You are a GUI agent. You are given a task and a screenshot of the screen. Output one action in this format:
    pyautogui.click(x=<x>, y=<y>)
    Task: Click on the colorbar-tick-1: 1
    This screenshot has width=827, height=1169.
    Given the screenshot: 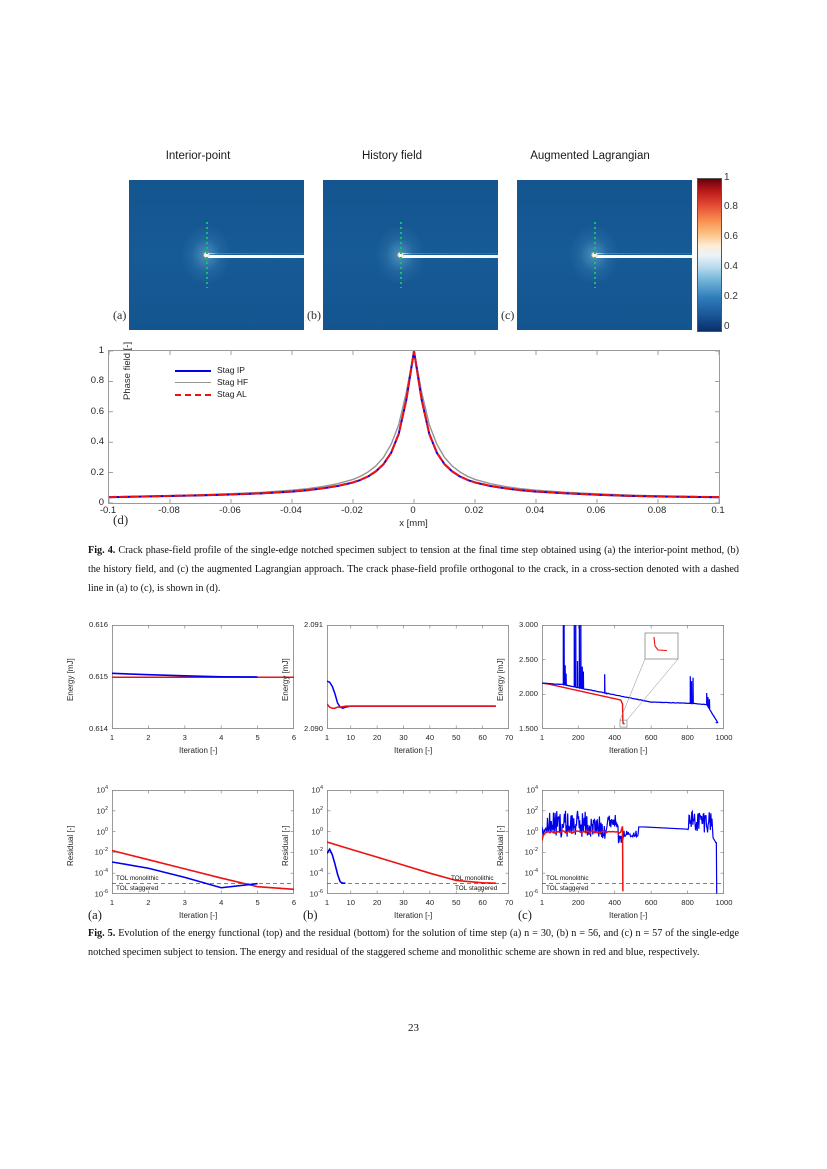 What is the action you would take?
    pyautogui.click(x=727, y=177)
    